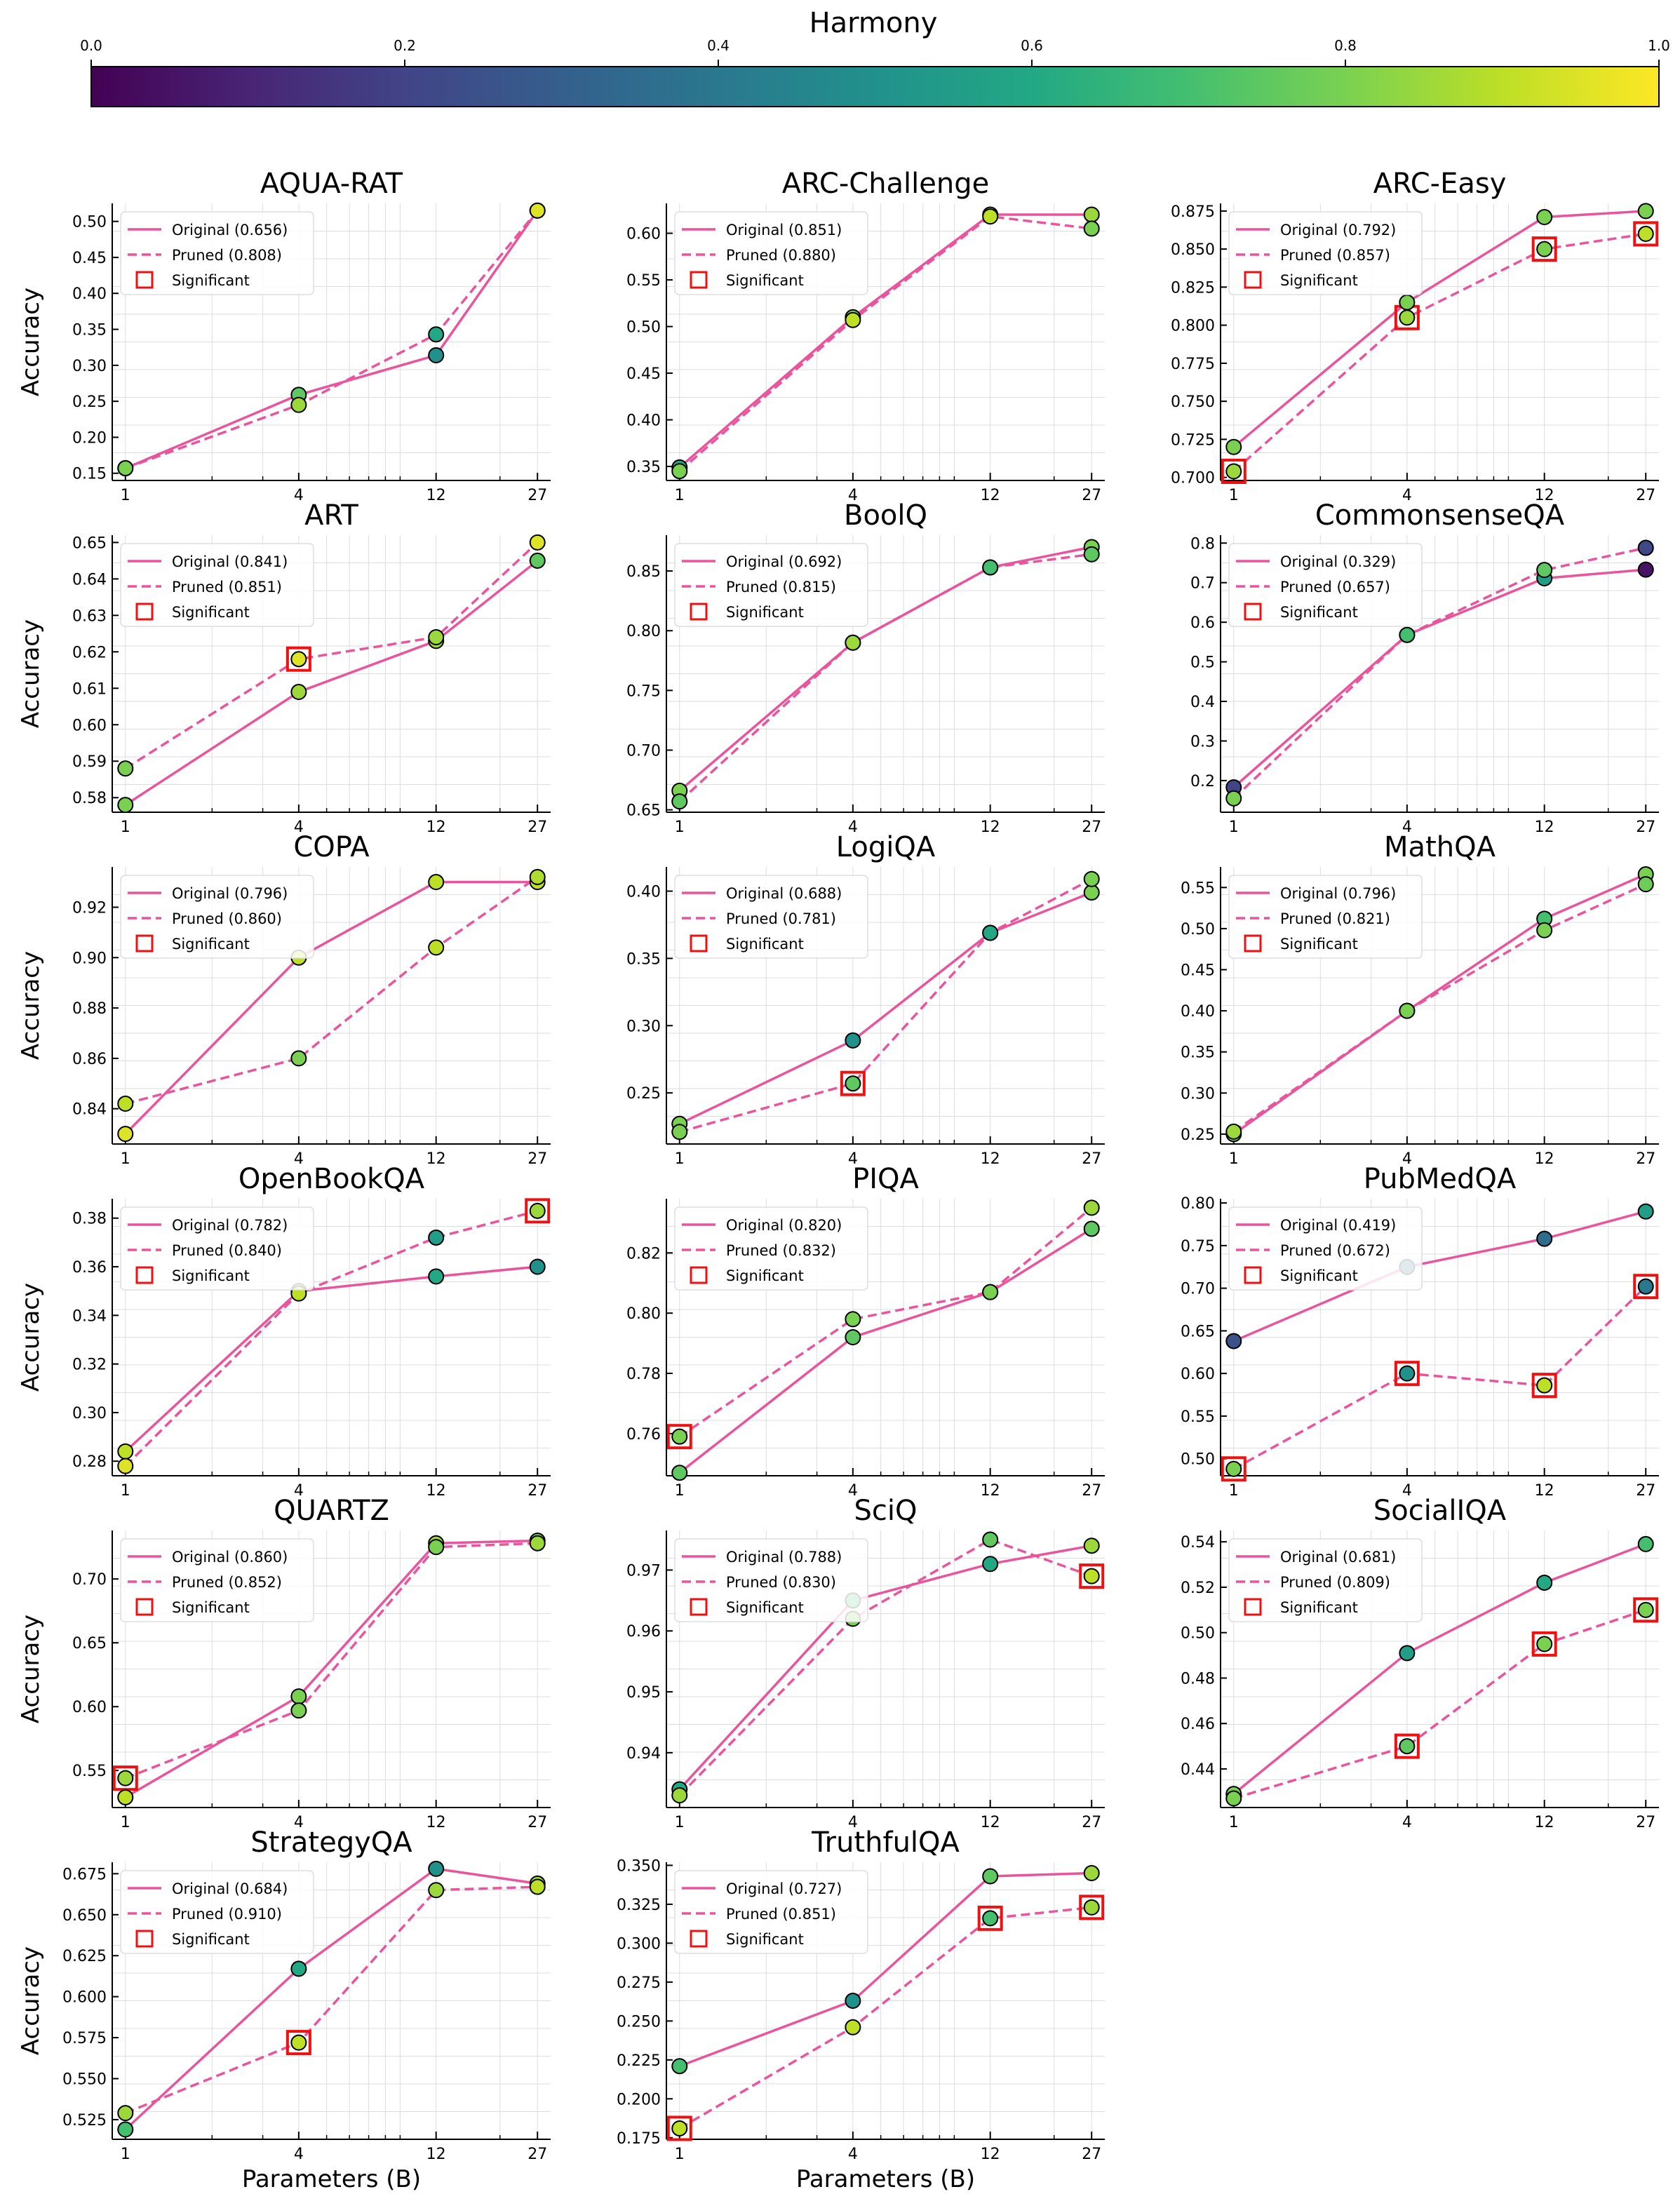 This screenshot has height=2194, width=1680. What do you see at coordinates (1193, 288) in the screenshot?
I see `y-tick-label: 0.825` at bounding box center [1193, 288].